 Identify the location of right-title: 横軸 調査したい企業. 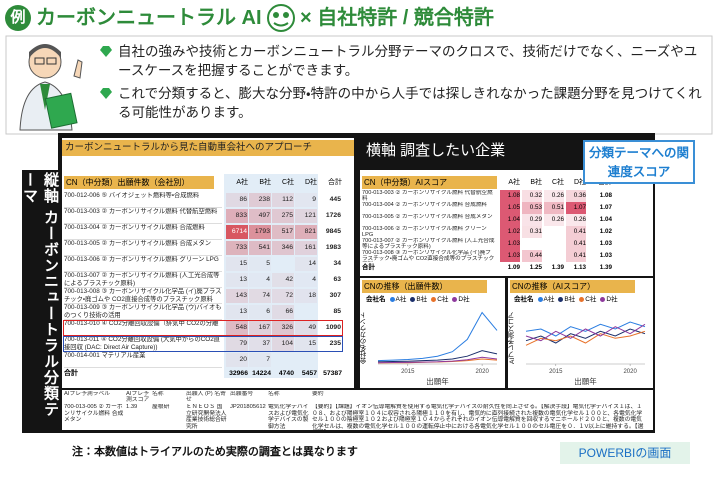
(436, 150).